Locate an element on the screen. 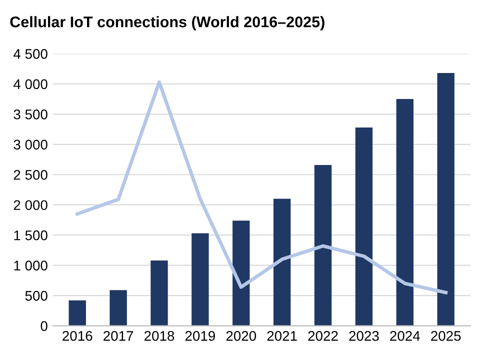 The height and width of the screenshot is (358, 480). y-tick-label: 500 is located at coordinates (36, 295).